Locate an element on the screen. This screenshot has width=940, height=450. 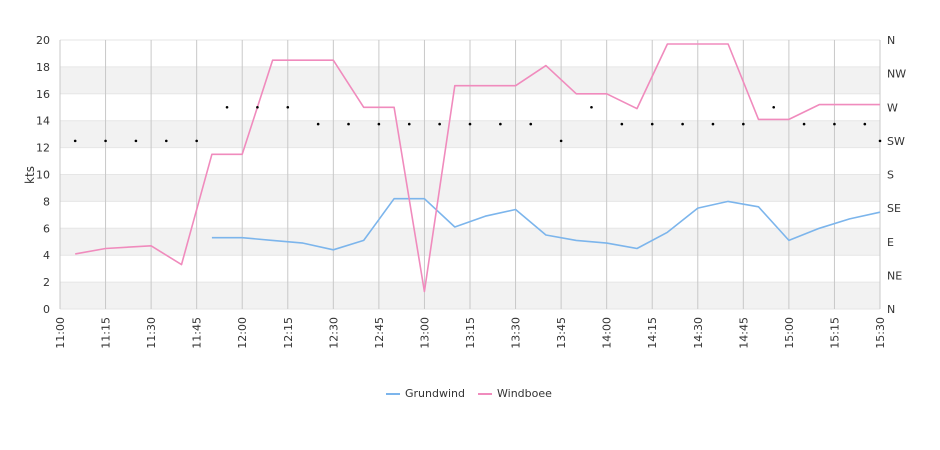
direction-axis-ticks: N NE E SE S SW W NW N is located at coordinates (896, 175).